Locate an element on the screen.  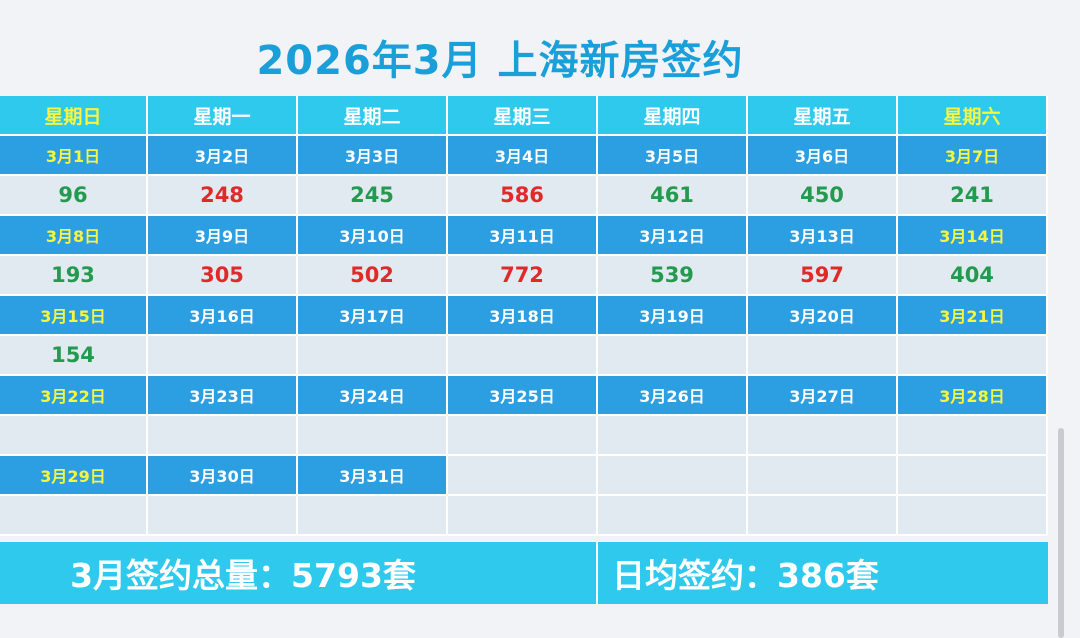
sales-value: 450 is located at coordinates (823, 196).